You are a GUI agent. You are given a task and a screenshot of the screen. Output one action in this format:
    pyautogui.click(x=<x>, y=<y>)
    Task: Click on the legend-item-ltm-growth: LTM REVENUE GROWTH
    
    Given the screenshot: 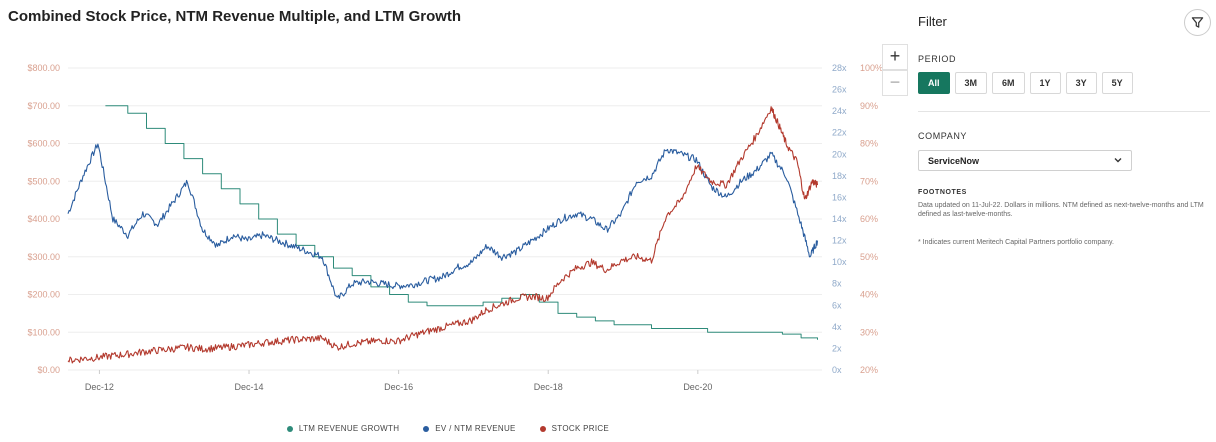 What is the action you would take?
    pyautogui.click(x=343, y=428)
    